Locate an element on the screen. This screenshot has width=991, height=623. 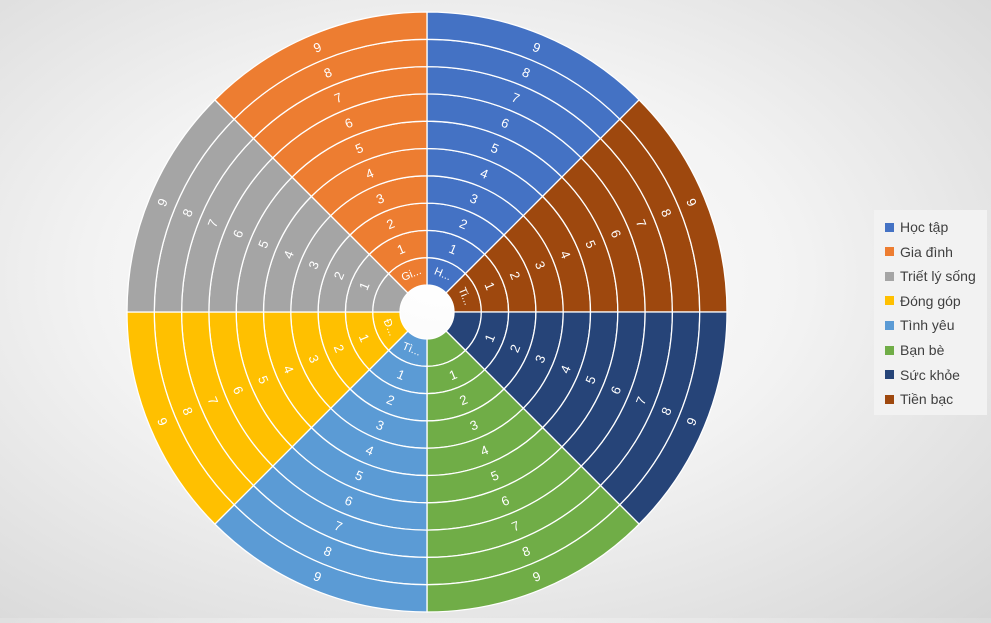
legend-item: Triết lý sống is located at coordinates (930, 276).